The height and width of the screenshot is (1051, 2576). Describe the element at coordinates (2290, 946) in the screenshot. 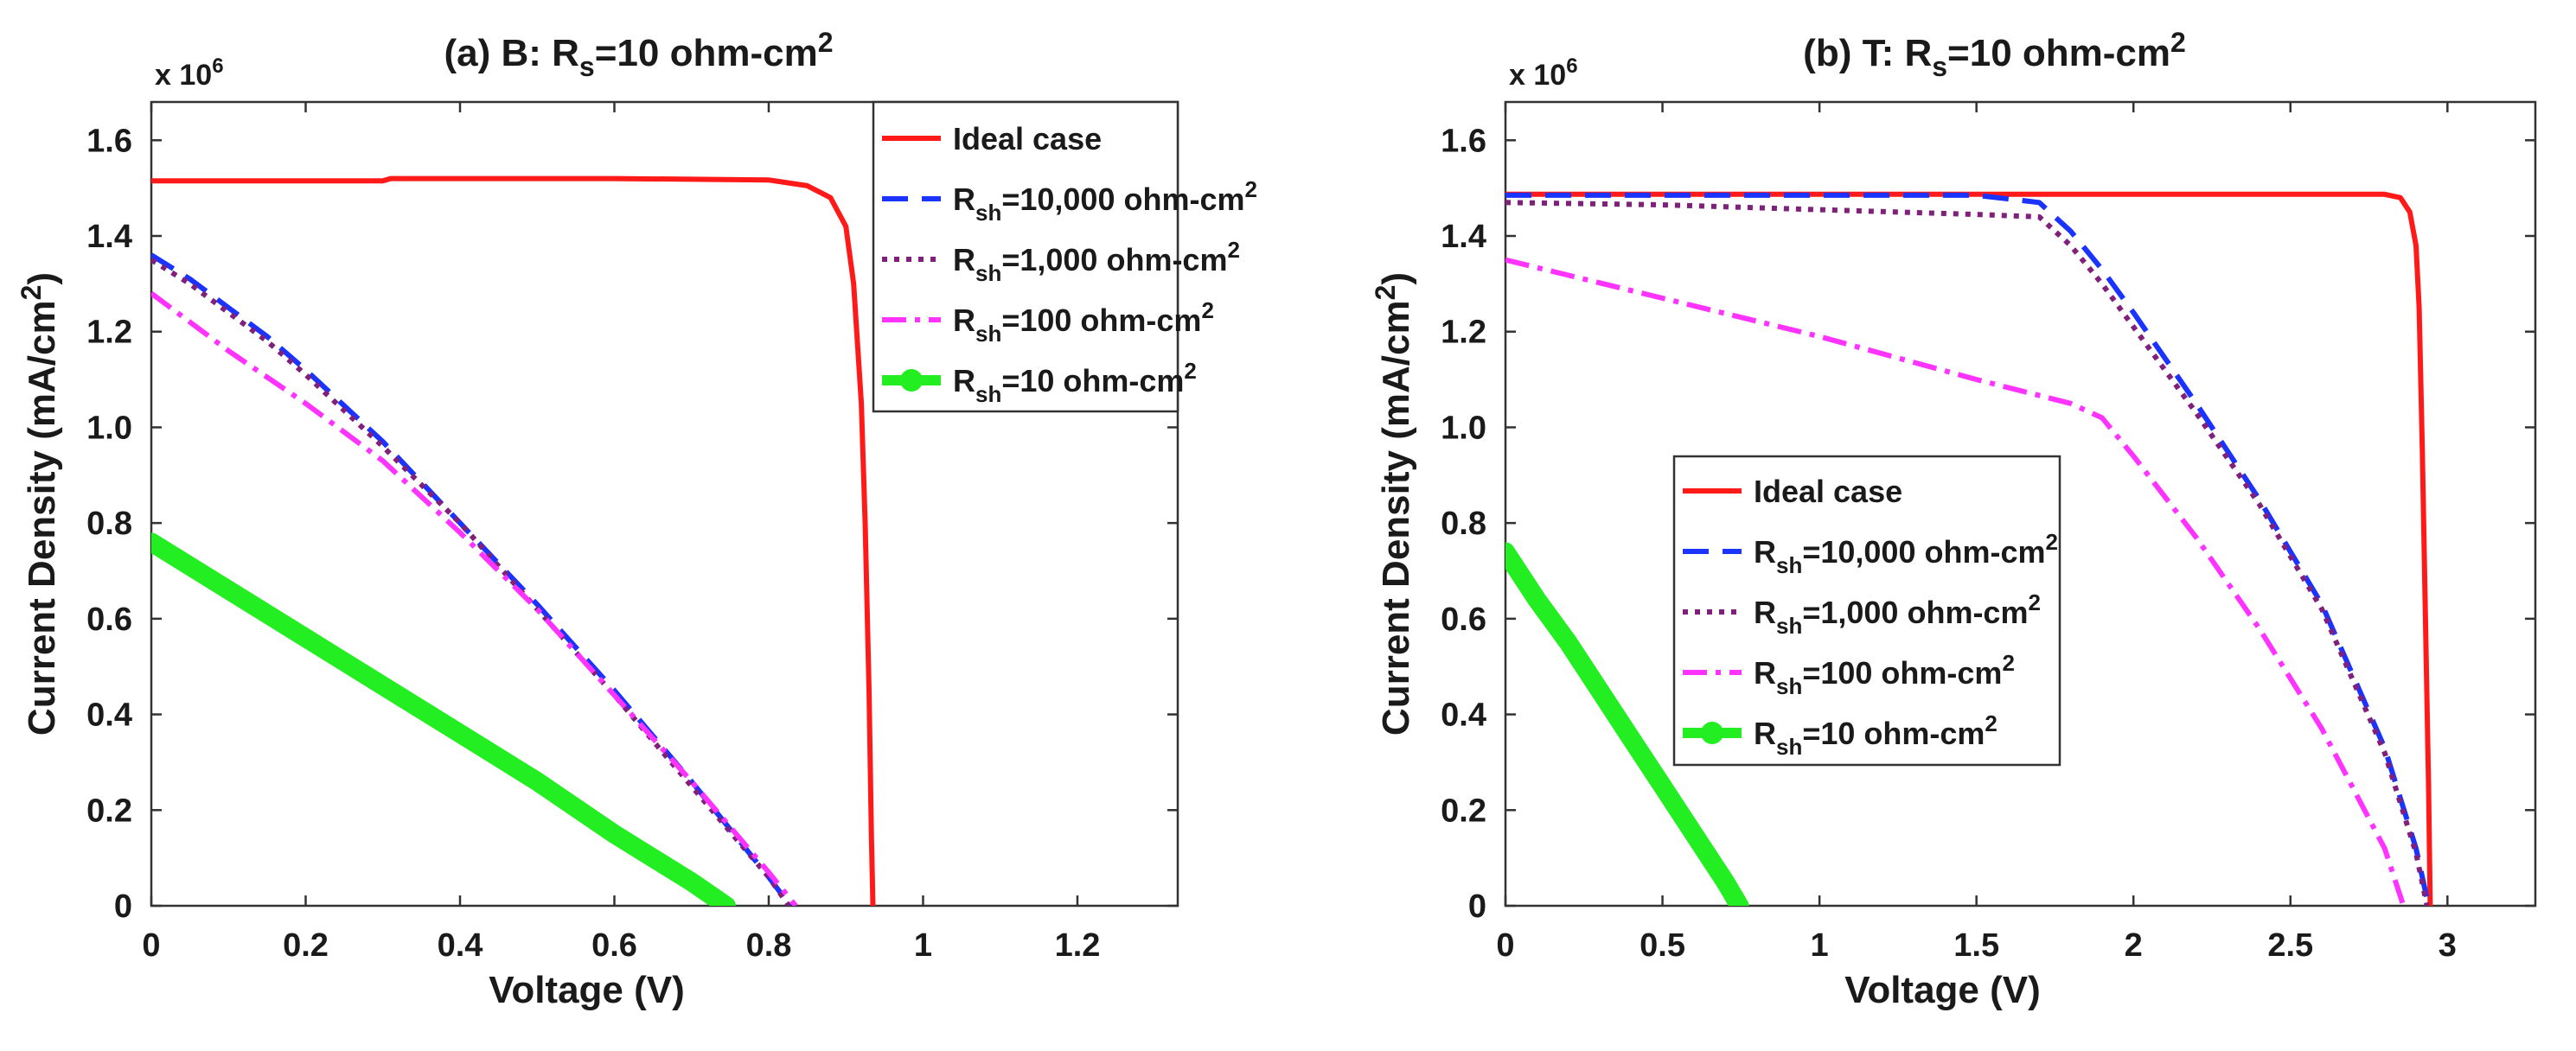

I see `x-tick-label: 2.5` at that location.